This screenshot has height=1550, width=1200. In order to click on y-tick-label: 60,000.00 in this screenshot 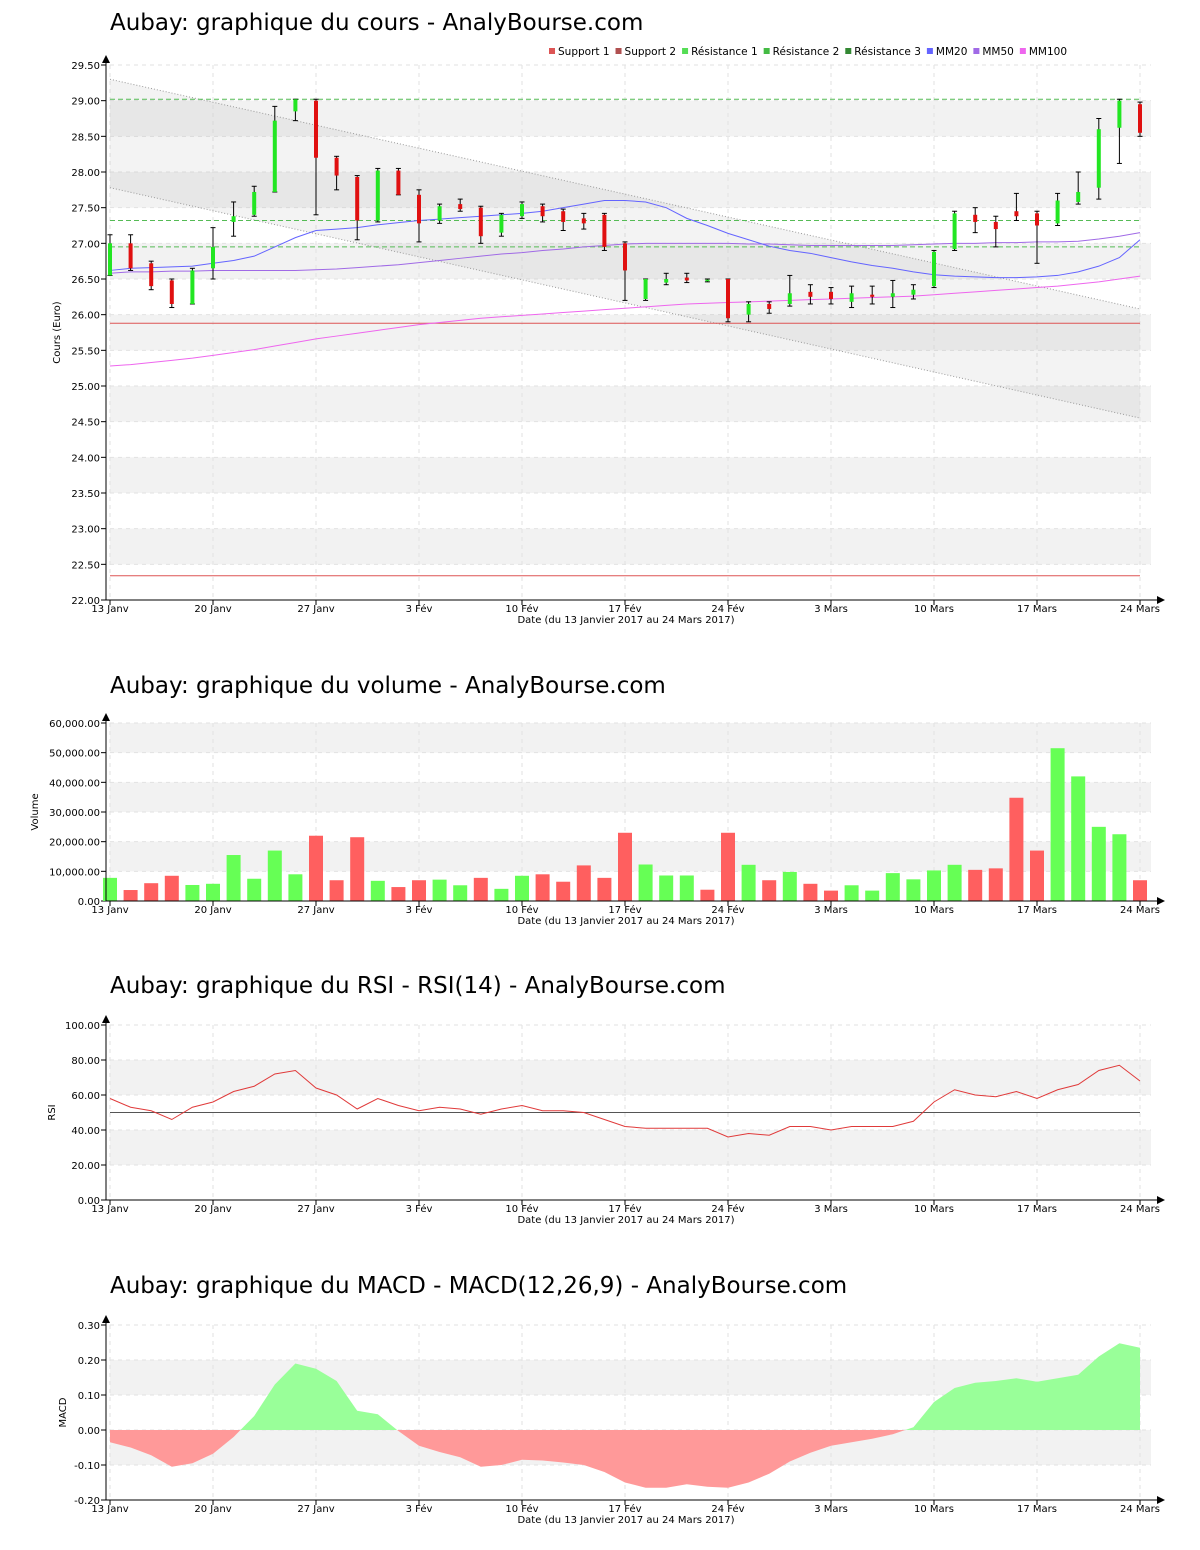, I will do `click(74, 724)`.